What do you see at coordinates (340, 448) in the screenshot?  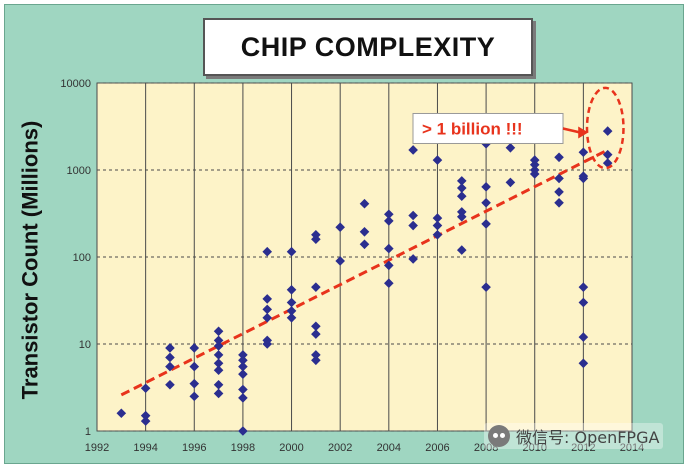 I see `x-tick-label: 2002` at bounding box center [340, 448].